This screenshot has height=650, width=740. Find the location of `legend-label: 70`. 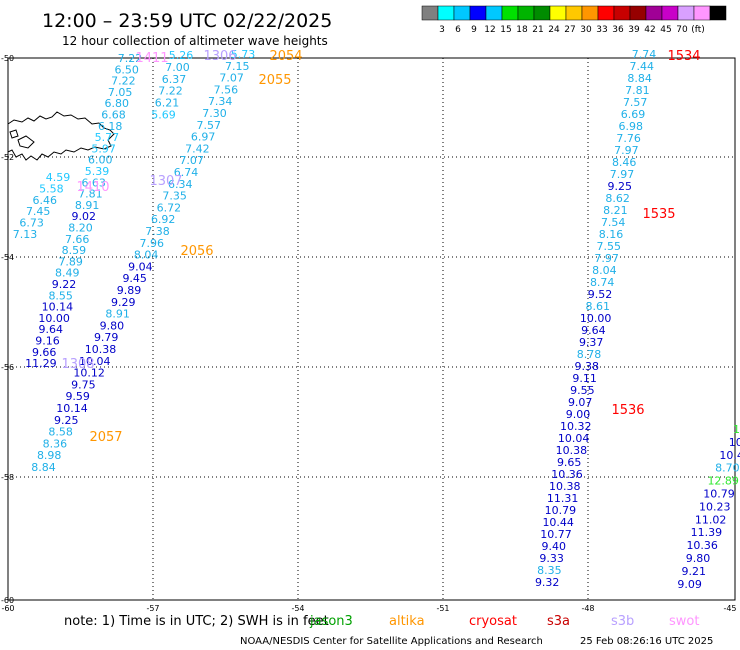

legend-label: 70 is located at coordinates (682, 30).